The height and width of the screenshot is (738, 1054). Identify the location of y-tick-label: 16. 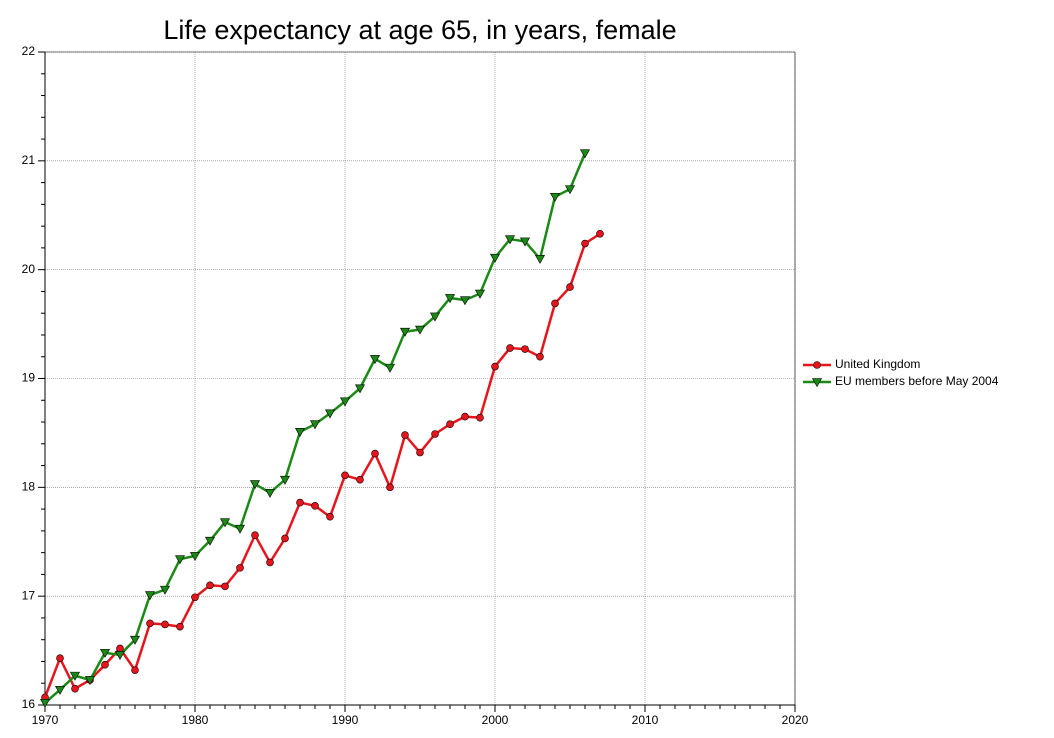
(29, 704).